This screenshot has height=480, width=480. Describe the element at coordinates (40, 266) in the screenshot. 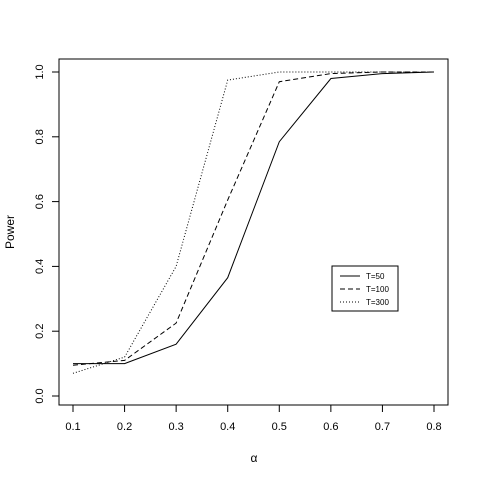

I see `y-tick-label: 0.4` at that location.